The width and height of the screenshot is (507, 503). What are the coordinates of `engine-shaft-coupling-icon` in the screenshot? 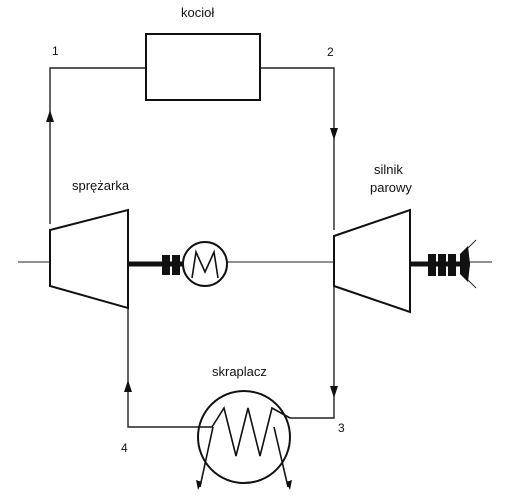 It's located at (452, 264).